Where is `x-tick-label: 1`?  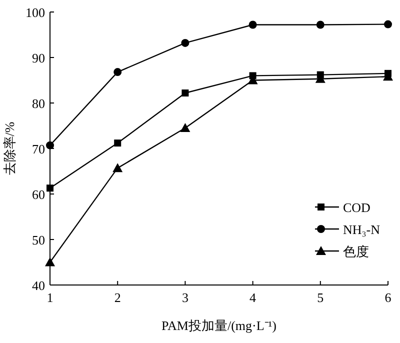 x-tick-label: 1 is located at coordinates (50, 297).